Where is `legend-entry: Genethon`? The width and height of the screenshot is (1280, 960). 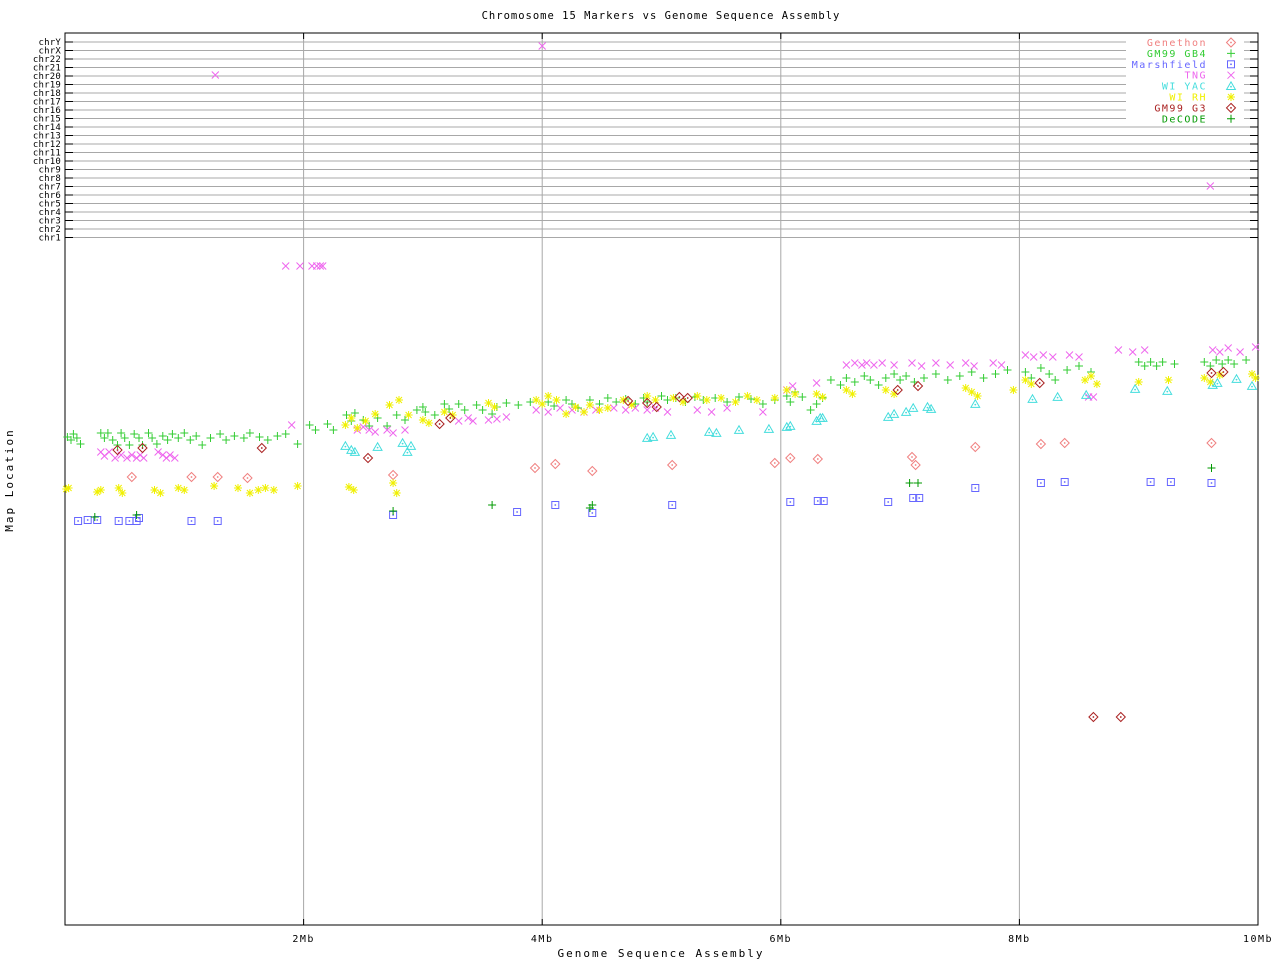 legend-entry: Genethon is located at coordinates (1191, 43).